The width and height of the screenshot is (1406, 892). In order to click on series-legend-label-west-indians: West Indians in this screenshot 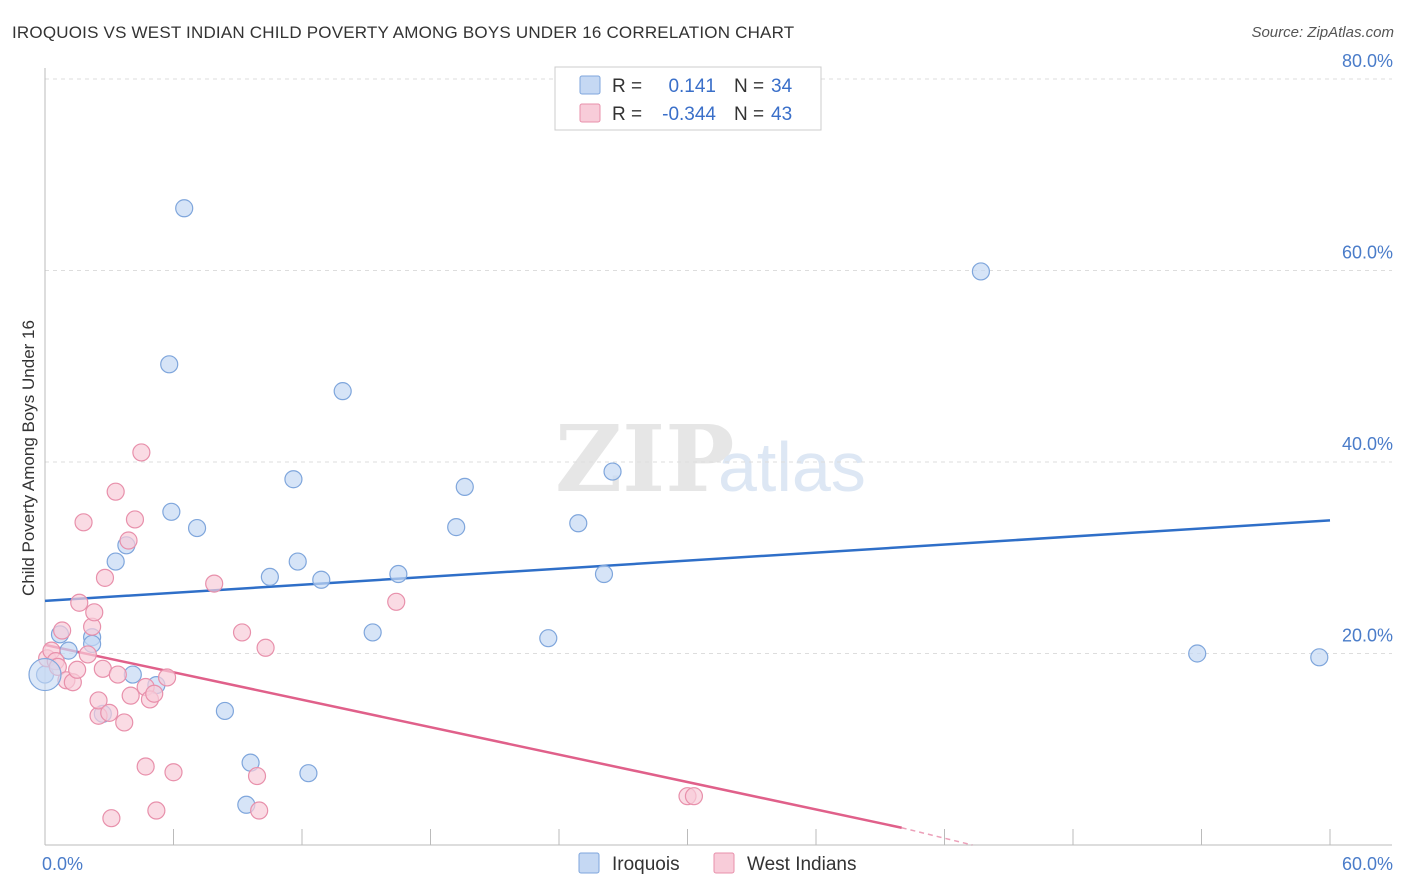, I will do `click(801, 864)`.